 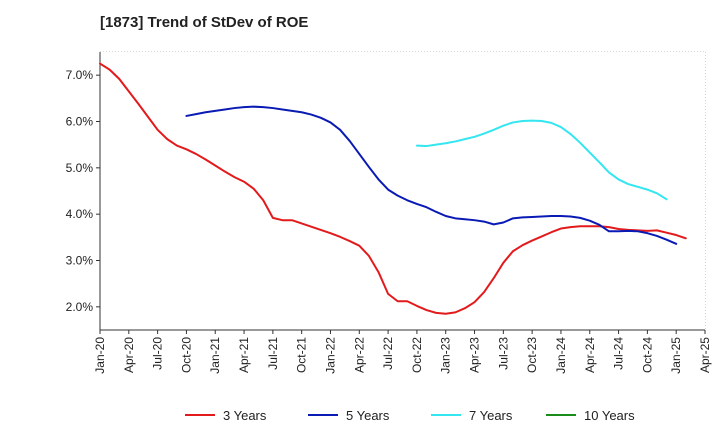 I want to click on y-tick-label: 4.0%, so click(x=80, y=214).